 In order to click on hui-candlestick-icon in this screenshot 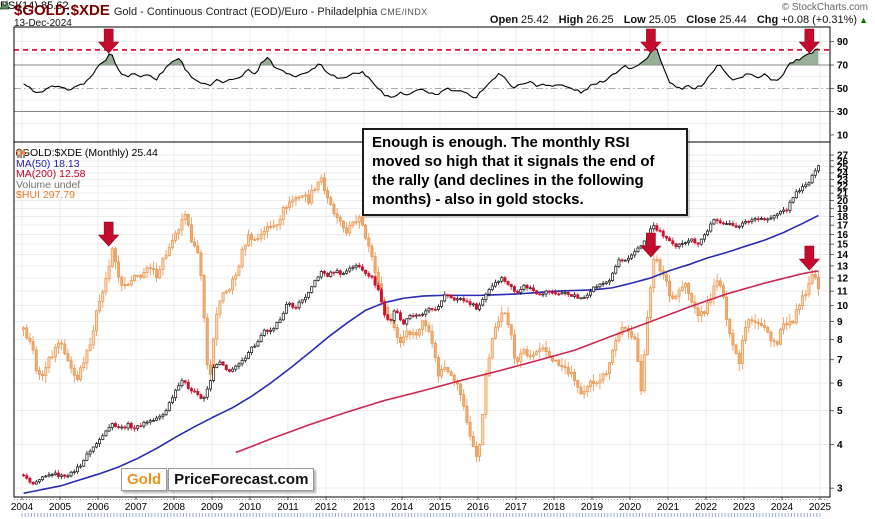, I will do `click(21, 153)`.